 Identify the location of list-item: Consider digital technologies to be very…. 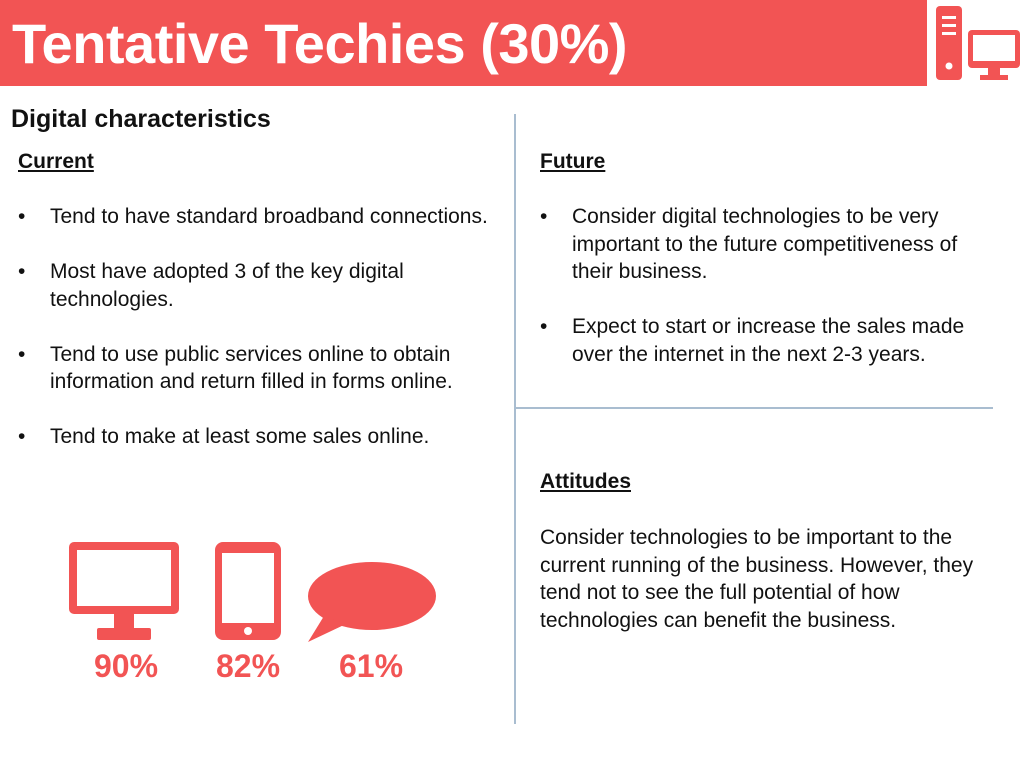
(770, 244).